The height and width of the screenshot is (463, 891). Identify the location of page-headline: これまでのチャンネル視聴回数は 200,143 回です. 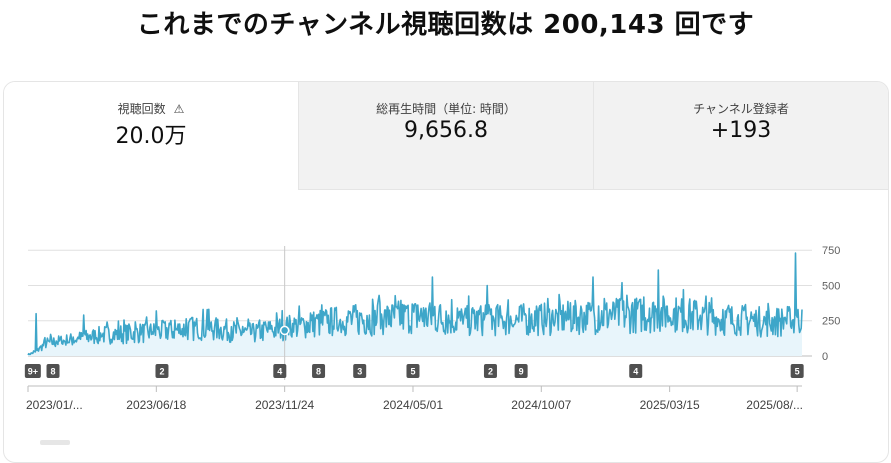
(445, 25).